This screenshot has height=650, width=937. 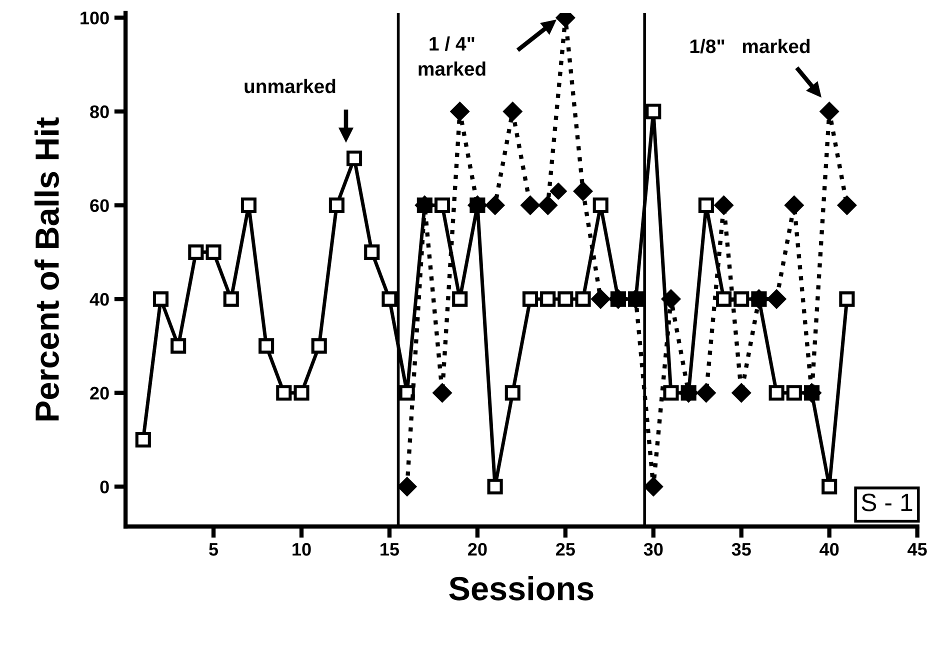 I want to click on y-axis-title: Percent of Balls Hit, so click(x=46, y=268).